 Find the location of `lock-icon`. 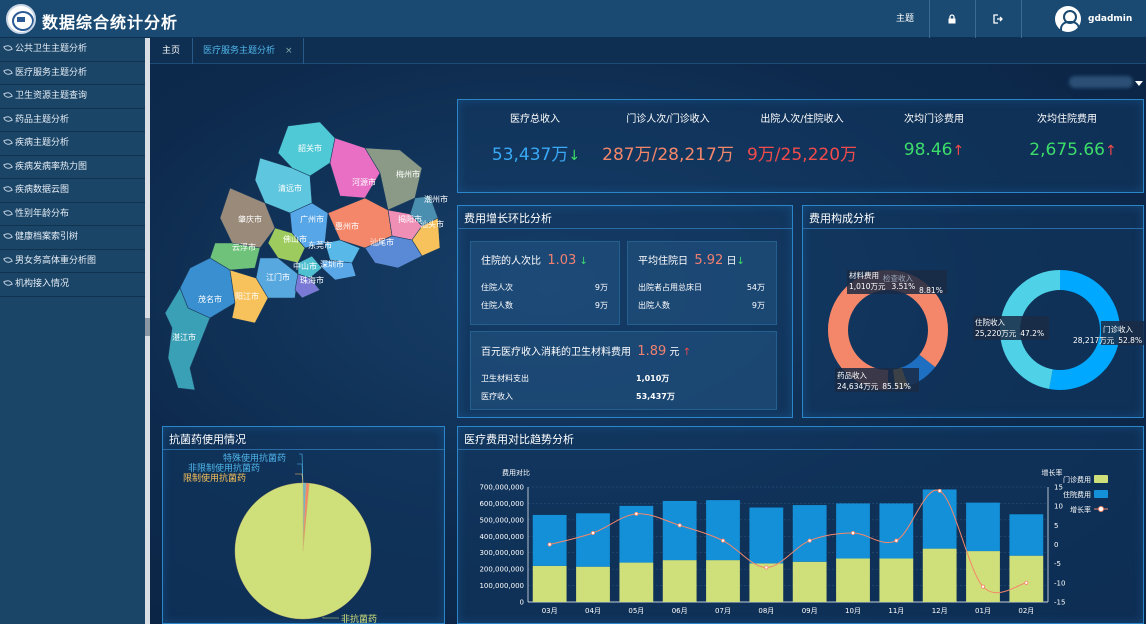

lock-icon is located at coordinates (952, 19).